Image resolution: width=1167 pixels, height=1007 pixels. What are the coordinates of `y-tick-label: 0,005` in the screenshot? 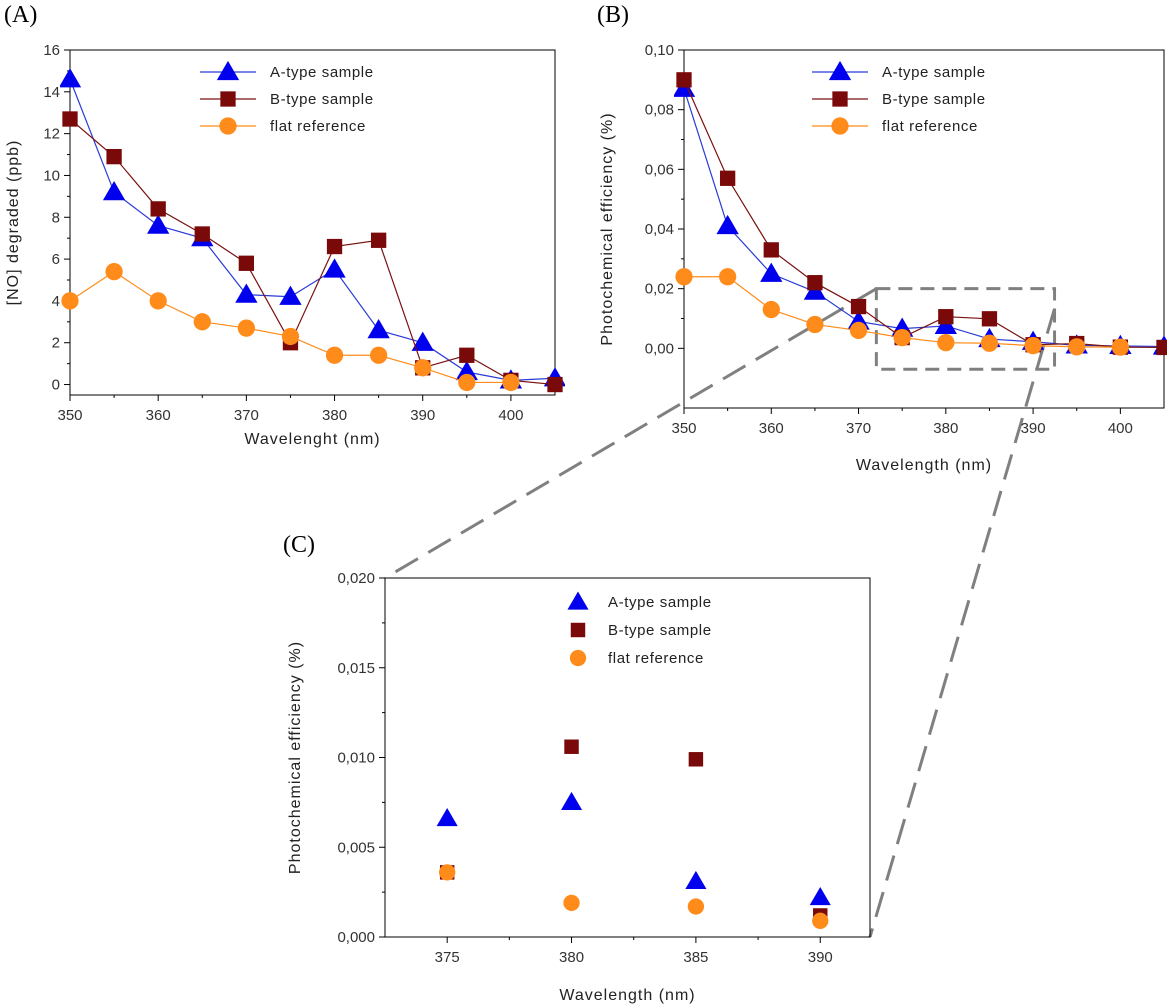 It's located at (356, 847).